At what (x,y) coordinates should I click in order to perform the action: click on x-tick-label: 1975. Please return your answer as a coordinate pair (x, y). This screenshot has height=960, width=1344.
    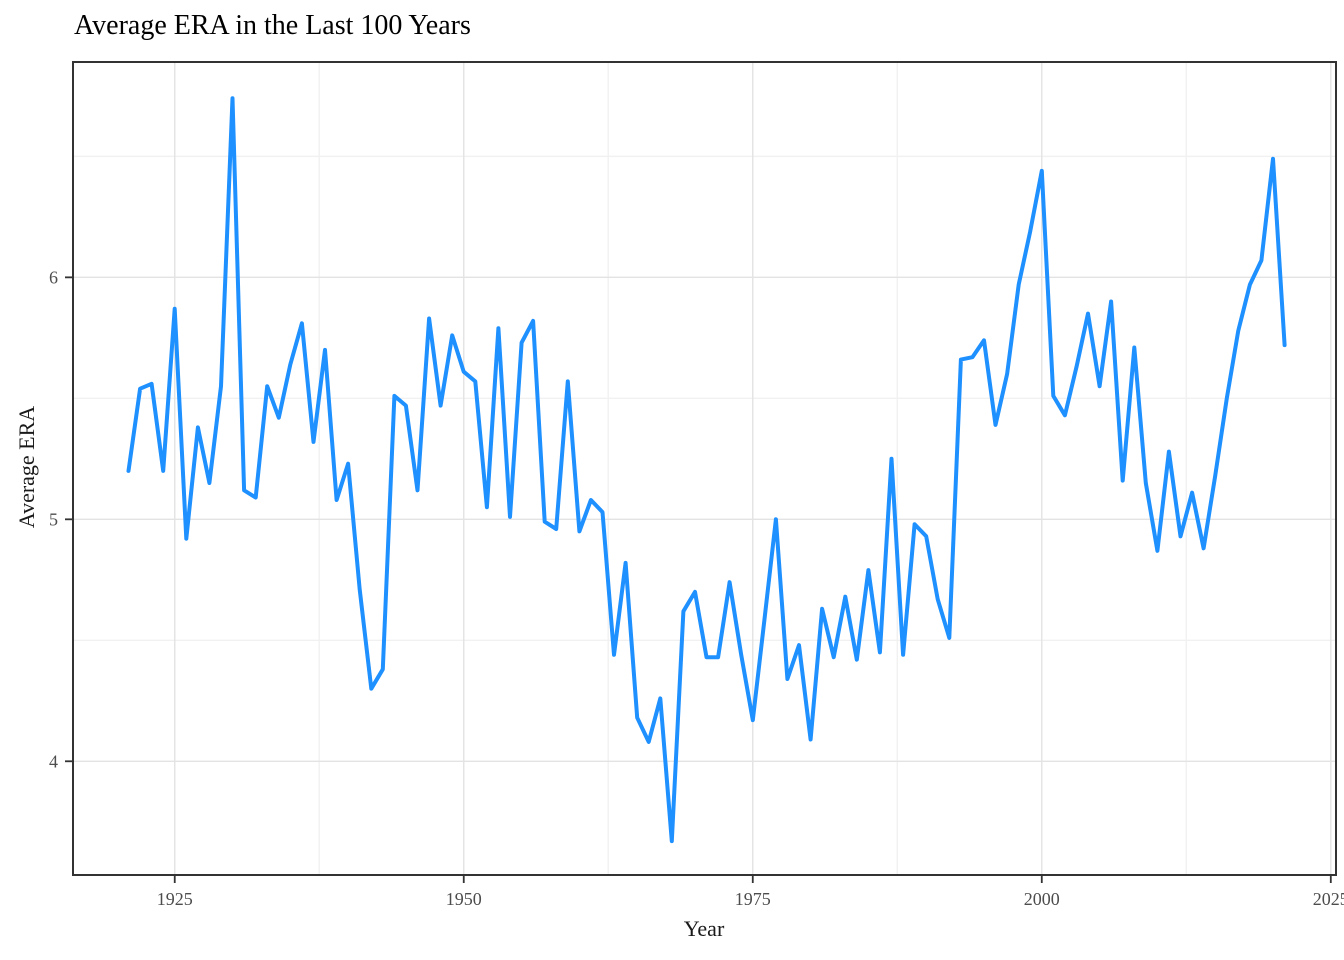
    Looking at the image, I should click on (753, 899).